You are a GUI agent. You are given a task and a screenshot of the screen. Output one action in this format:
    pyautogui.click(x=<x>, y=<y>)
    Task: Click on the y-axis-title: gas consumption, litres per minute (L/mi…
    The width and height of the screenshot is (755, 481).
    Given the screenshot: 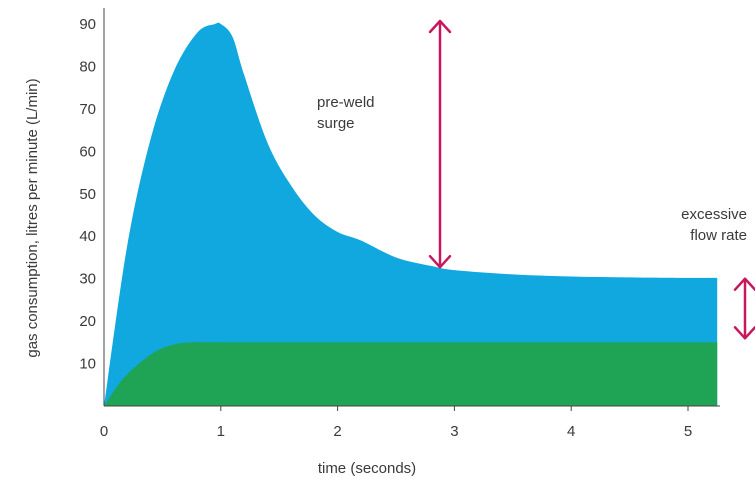 What is the action you would take?
    pyautogui.click(x=32, y=217)
    